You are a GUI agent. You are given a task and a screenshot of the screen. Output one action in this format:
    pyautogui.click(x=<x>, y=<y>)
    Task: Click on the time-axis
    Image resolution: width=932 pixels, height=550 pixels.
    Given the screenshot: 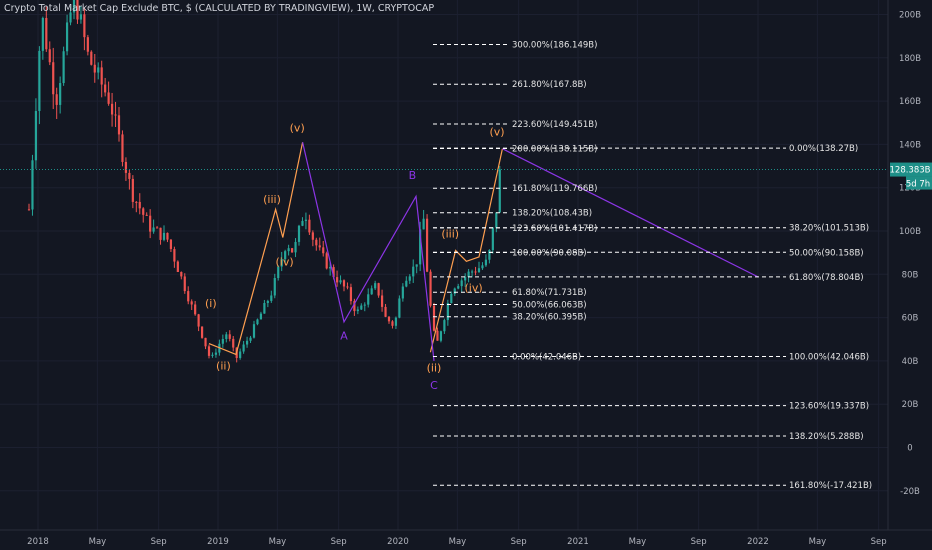 What is the action you would take?
    pyautogui.click(x=466, y=540)
    